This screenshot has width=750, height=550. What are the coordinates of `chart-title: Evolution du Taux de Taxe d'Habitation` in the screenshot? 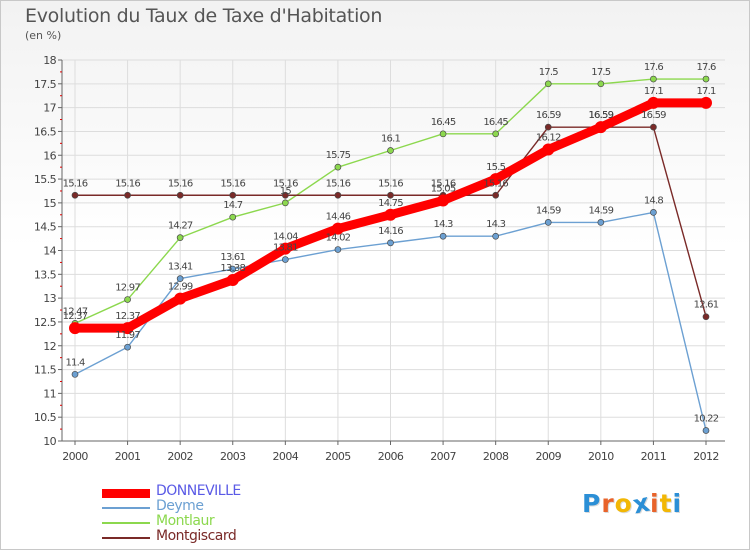 It's located at (204, 16).